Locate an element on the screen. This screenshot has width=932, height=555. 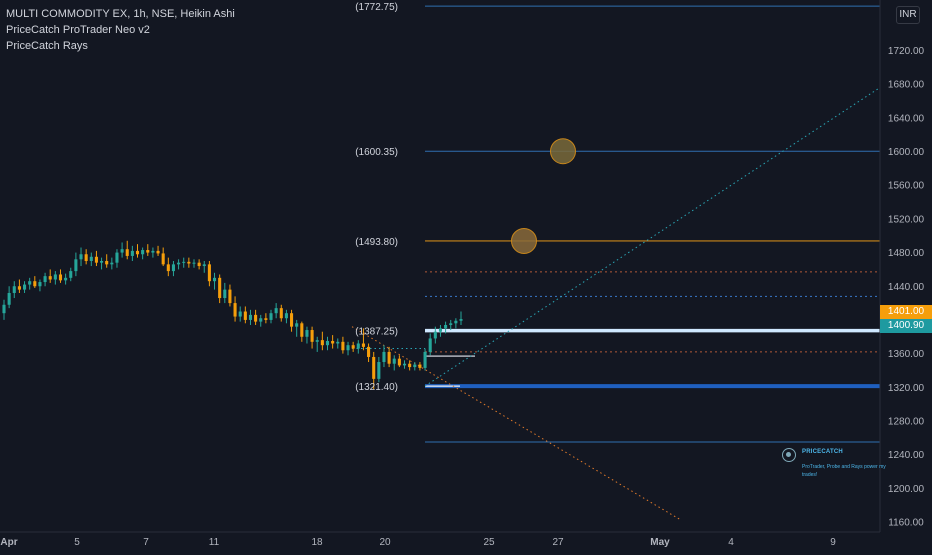
level-label-1: (1600.35) is located at coordinates (376, 152).